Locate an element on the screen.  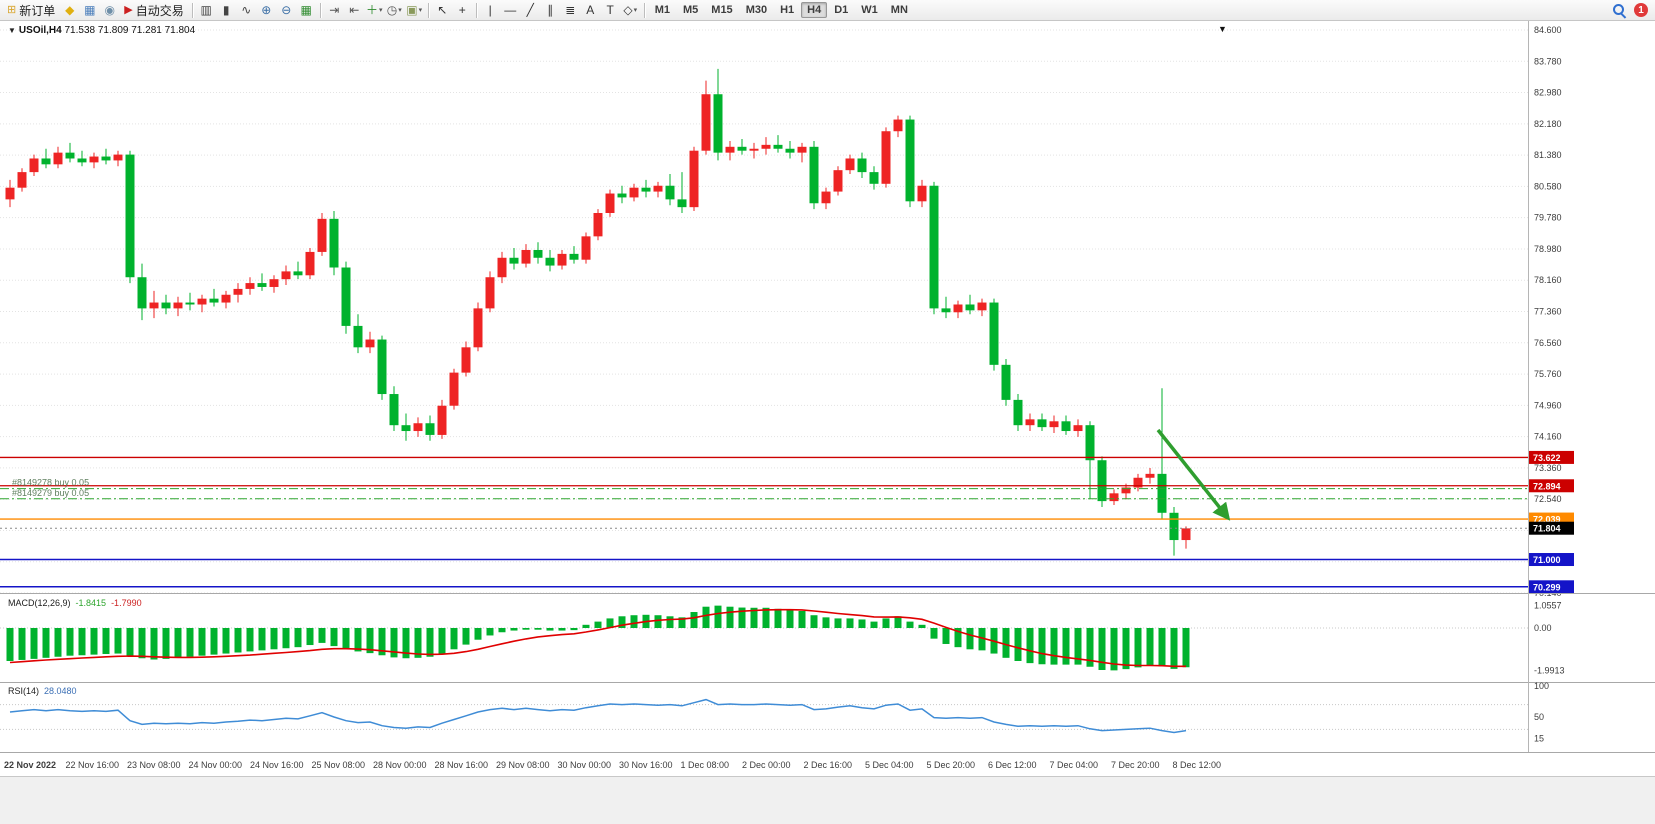
trend-arrow-annotation is located at coordinates (1193, 474).